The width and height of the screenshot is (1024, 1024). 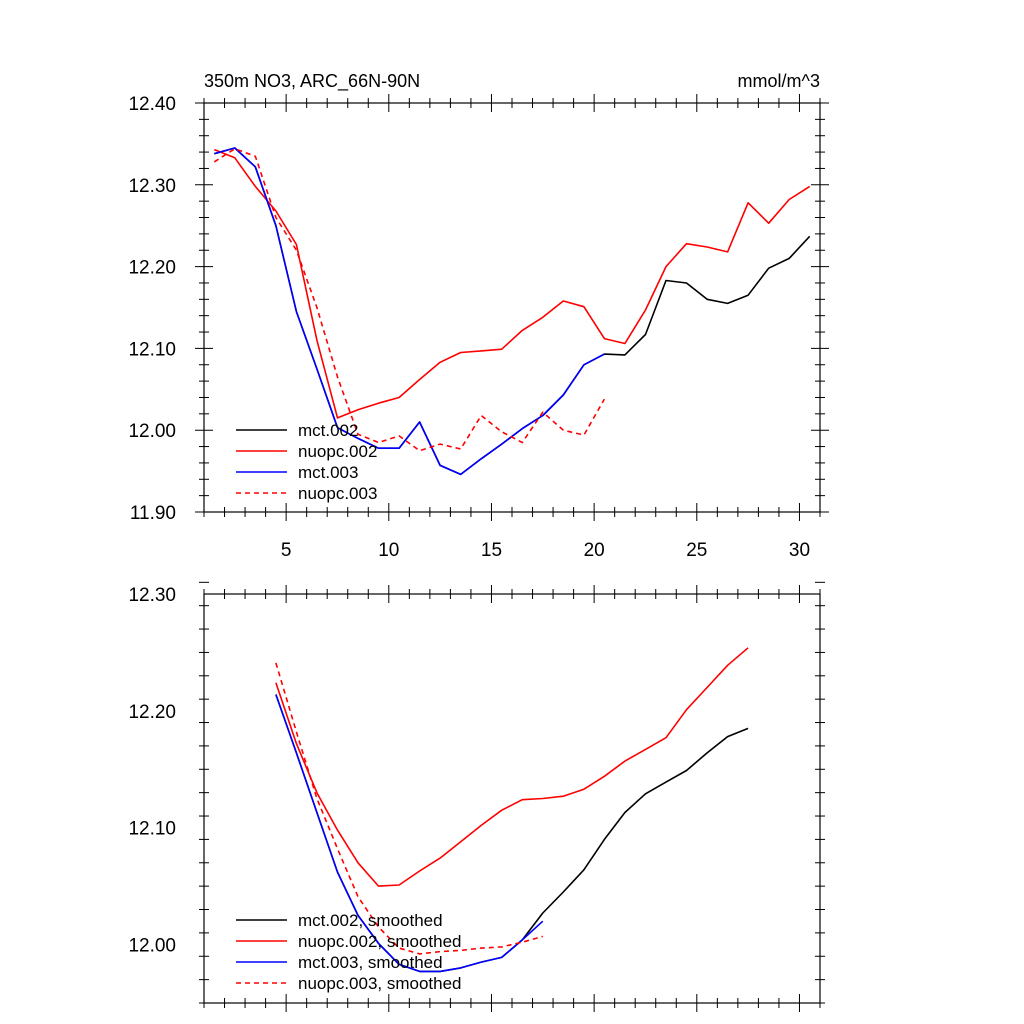 I want to click on legend-label: nuopc.003, so click(x=337, y=493).